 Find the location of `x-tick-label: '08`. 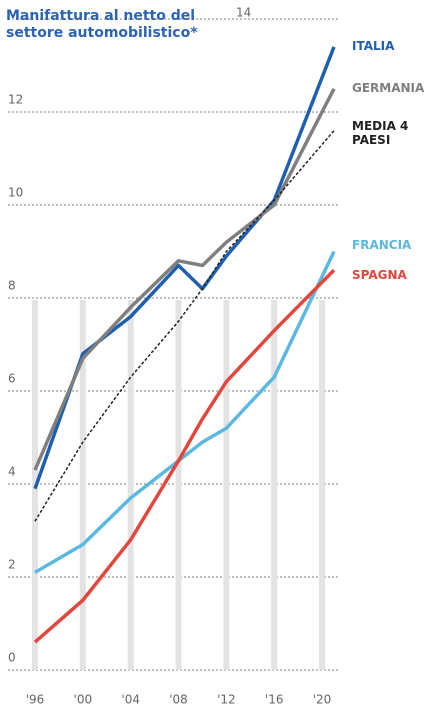

x-tick-label: '08 is located at coordinates (178, 700).